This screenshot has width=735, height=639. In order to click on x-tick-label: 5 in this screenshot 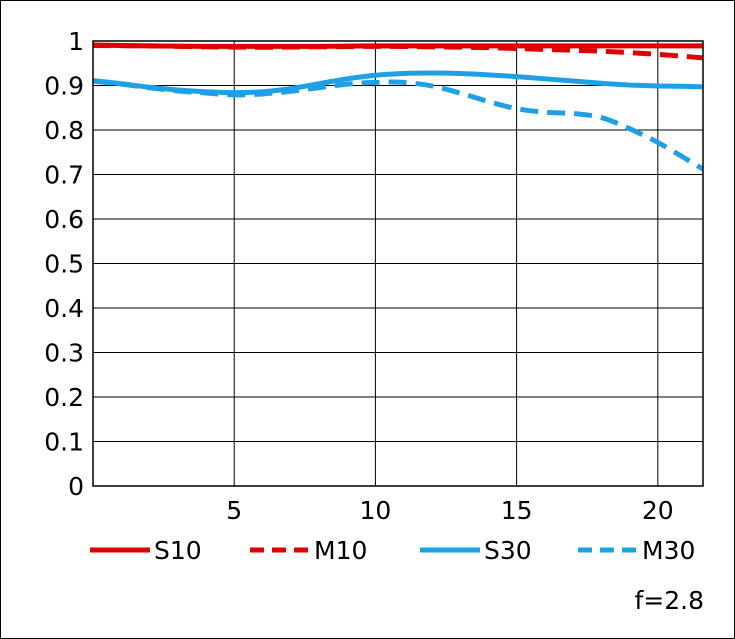, I will do `click(234, 510)`.